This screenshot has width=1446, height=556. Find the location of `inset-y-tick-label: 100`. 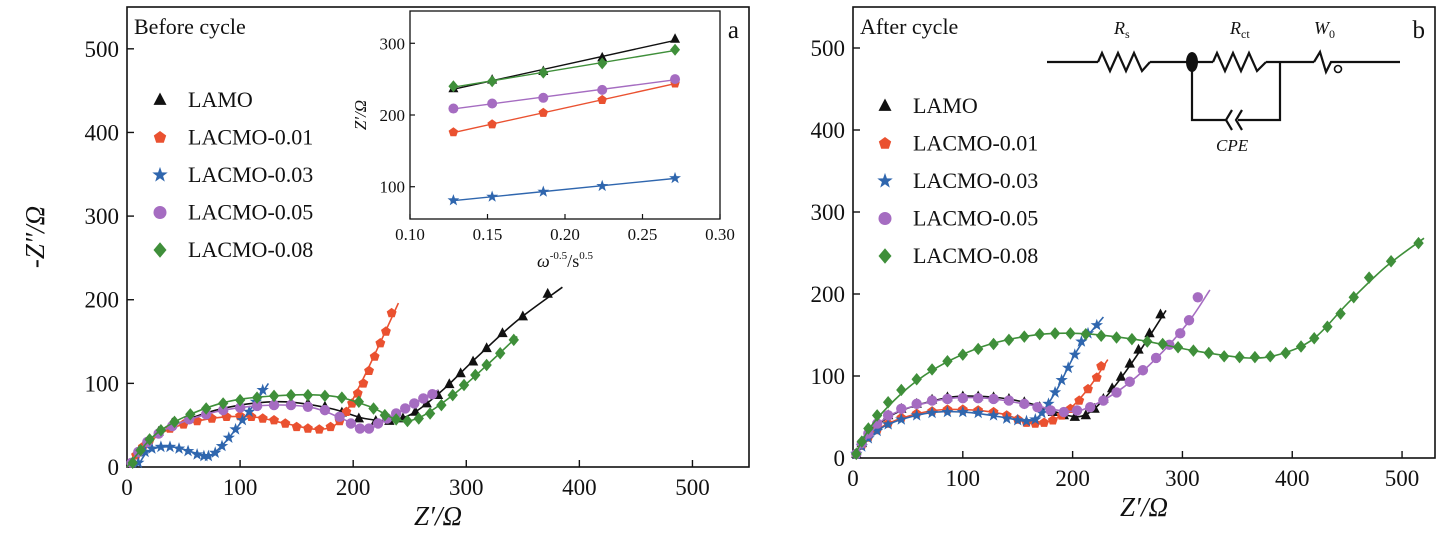

inset-y-tick-label: 100 is located at coordinates (393, 187).